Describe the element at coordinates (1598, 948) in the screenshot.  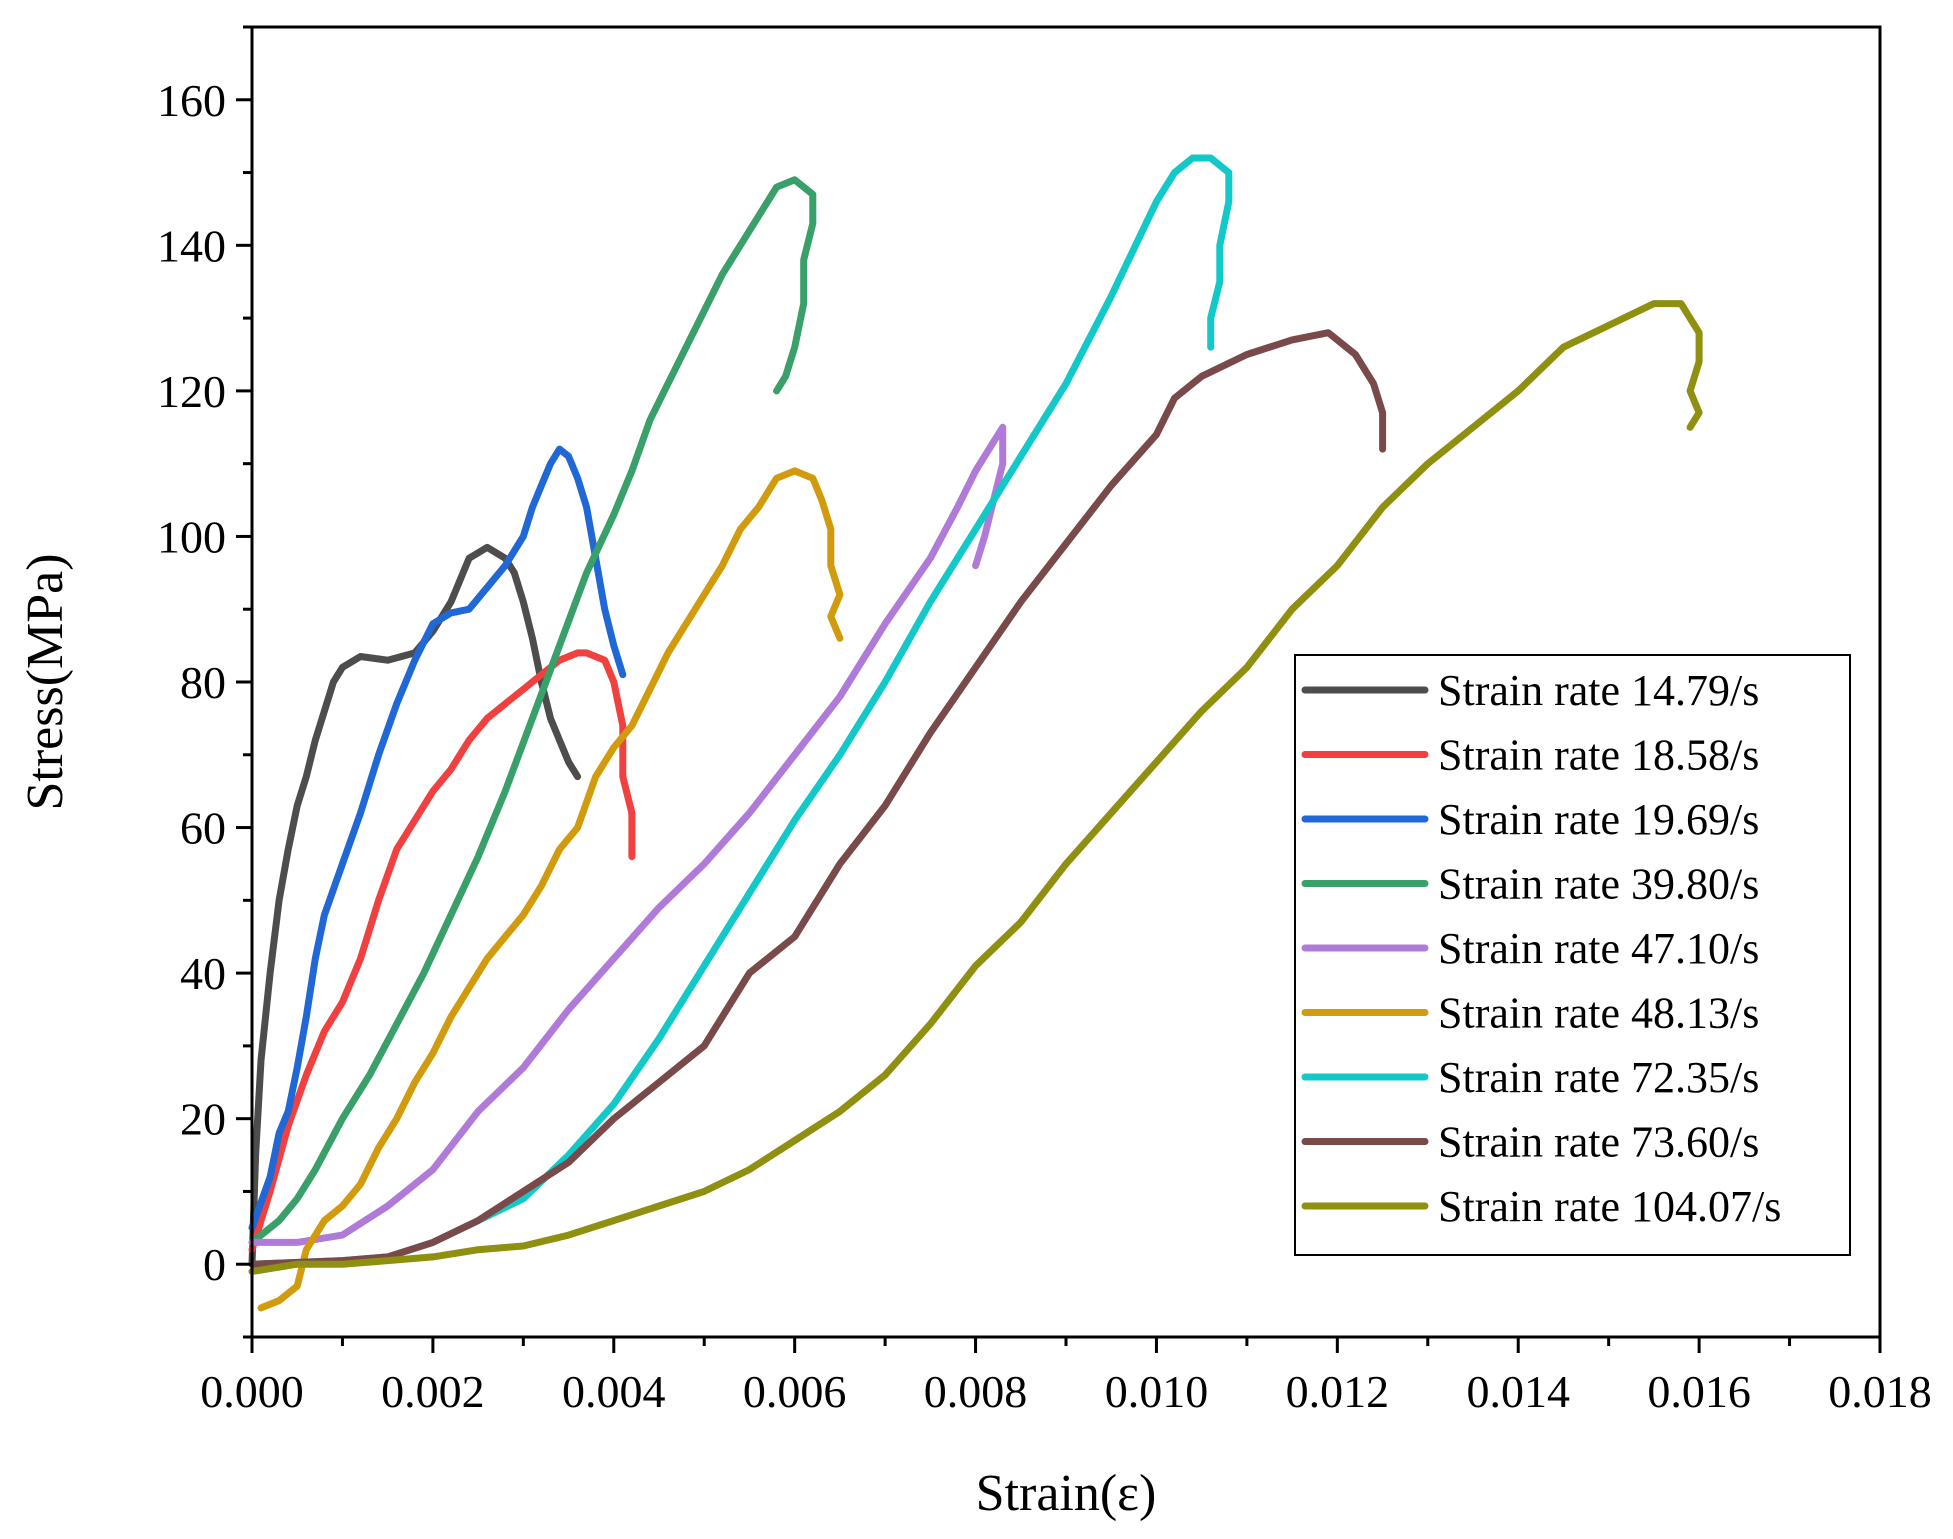
I see `legend-label-5: Strain rate 47.10/s` at that location.